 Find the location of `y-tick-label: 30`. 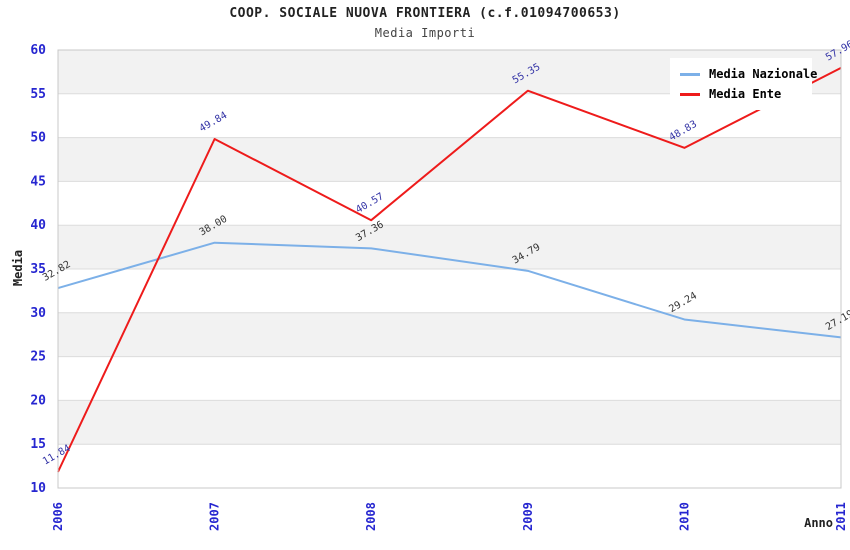

y-tick-label: 30 is located at coordinates (38, 313).